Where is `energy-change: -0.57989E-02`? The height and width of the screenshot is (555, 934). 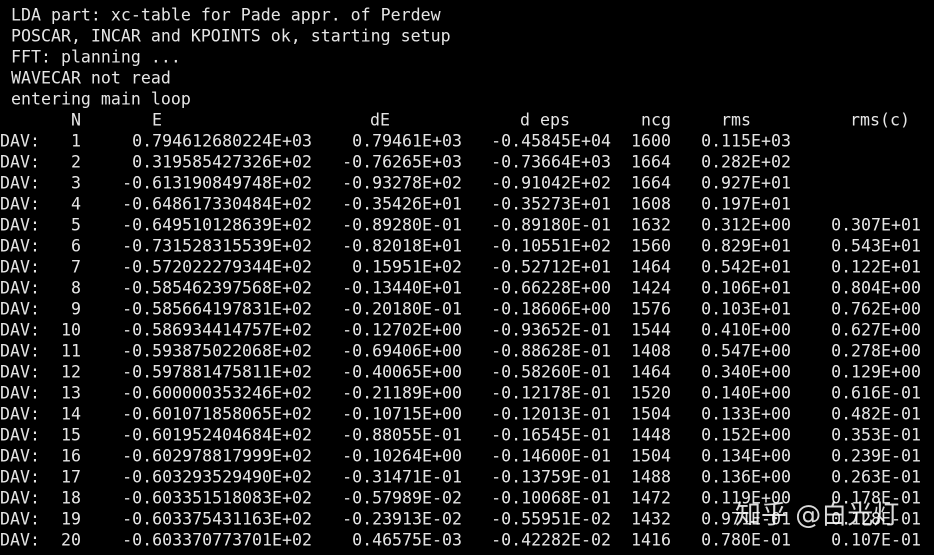
energy-change: -0.57989E-02 is located at coordinates (402, 498).